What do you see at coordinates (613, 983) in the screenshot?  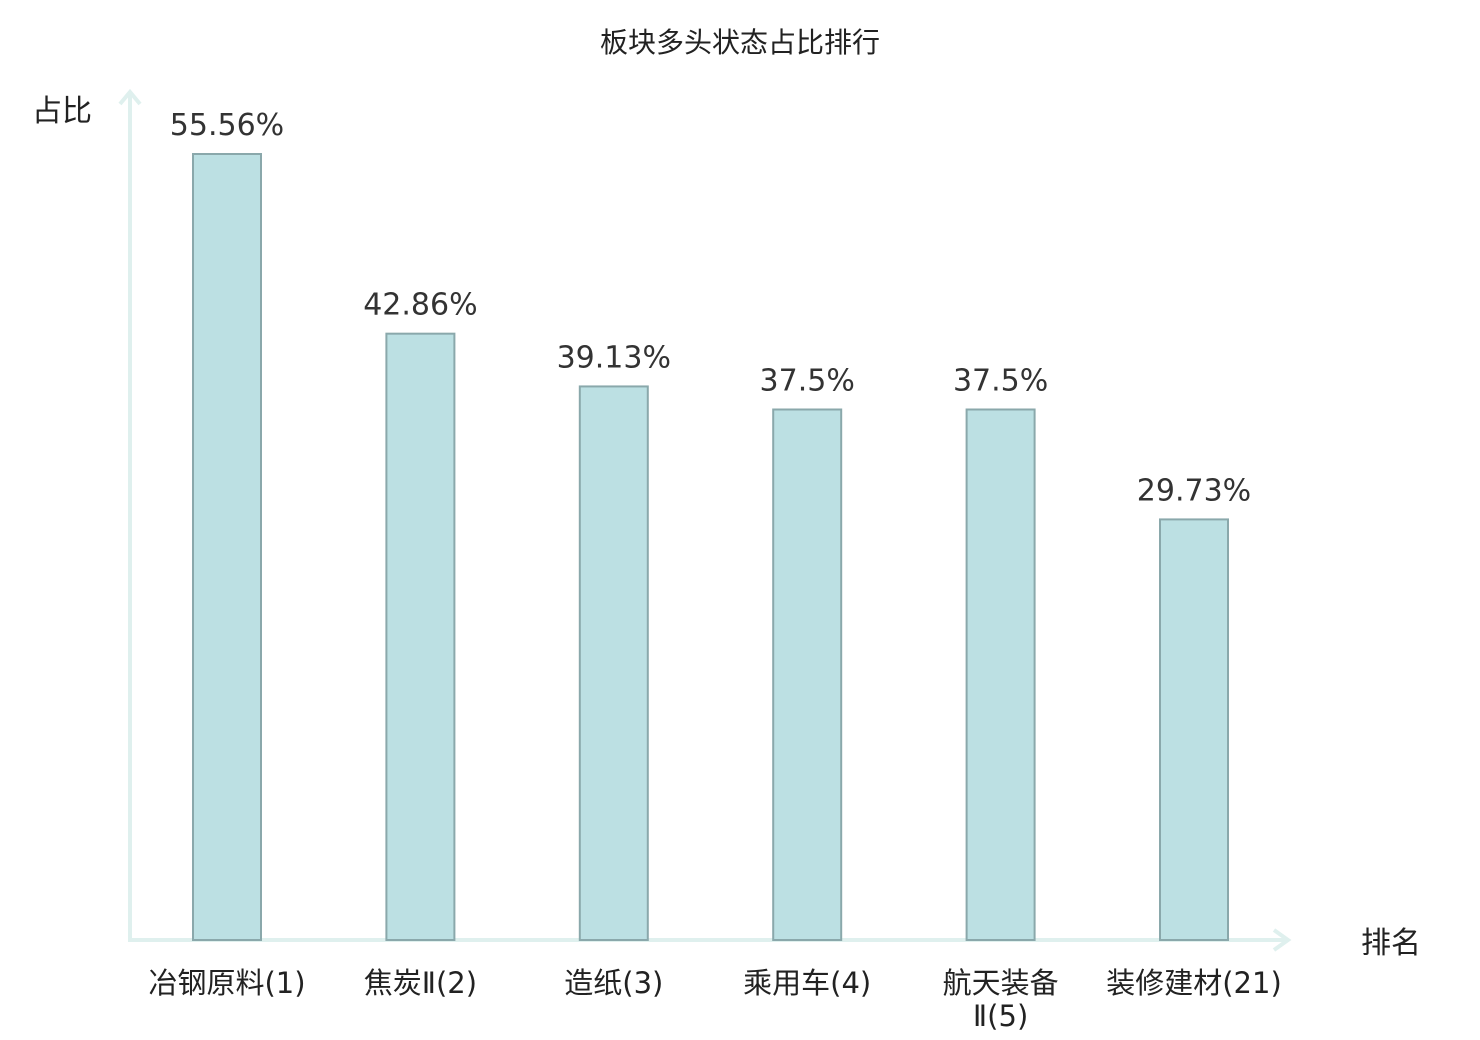 I see `category-tick-label: 造纸(3)` at bounding box center [613, 983].